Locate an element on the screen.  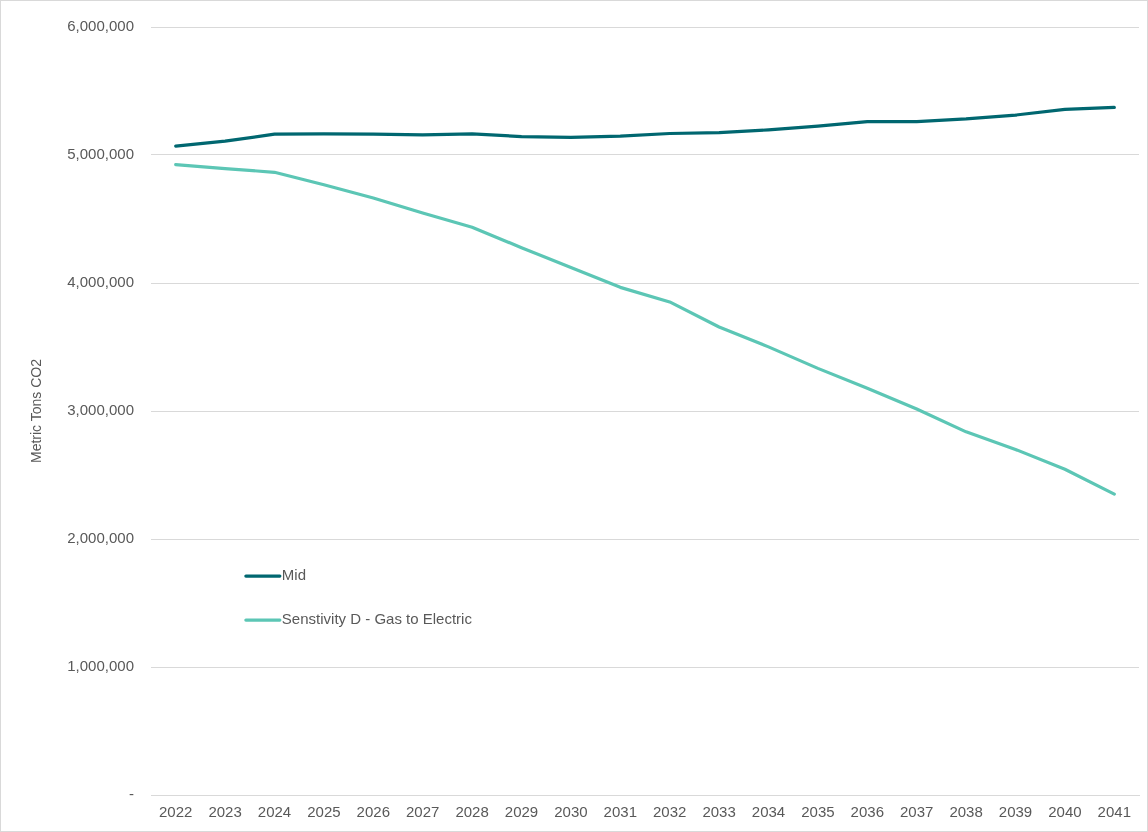
y-tick-label: 6,000,000 is located at coordinates (100, 26).